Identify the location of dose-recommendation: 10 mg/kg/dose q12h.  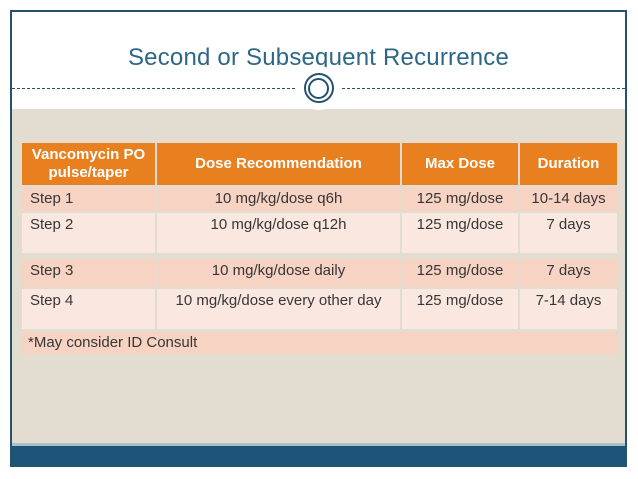
(278, 233).